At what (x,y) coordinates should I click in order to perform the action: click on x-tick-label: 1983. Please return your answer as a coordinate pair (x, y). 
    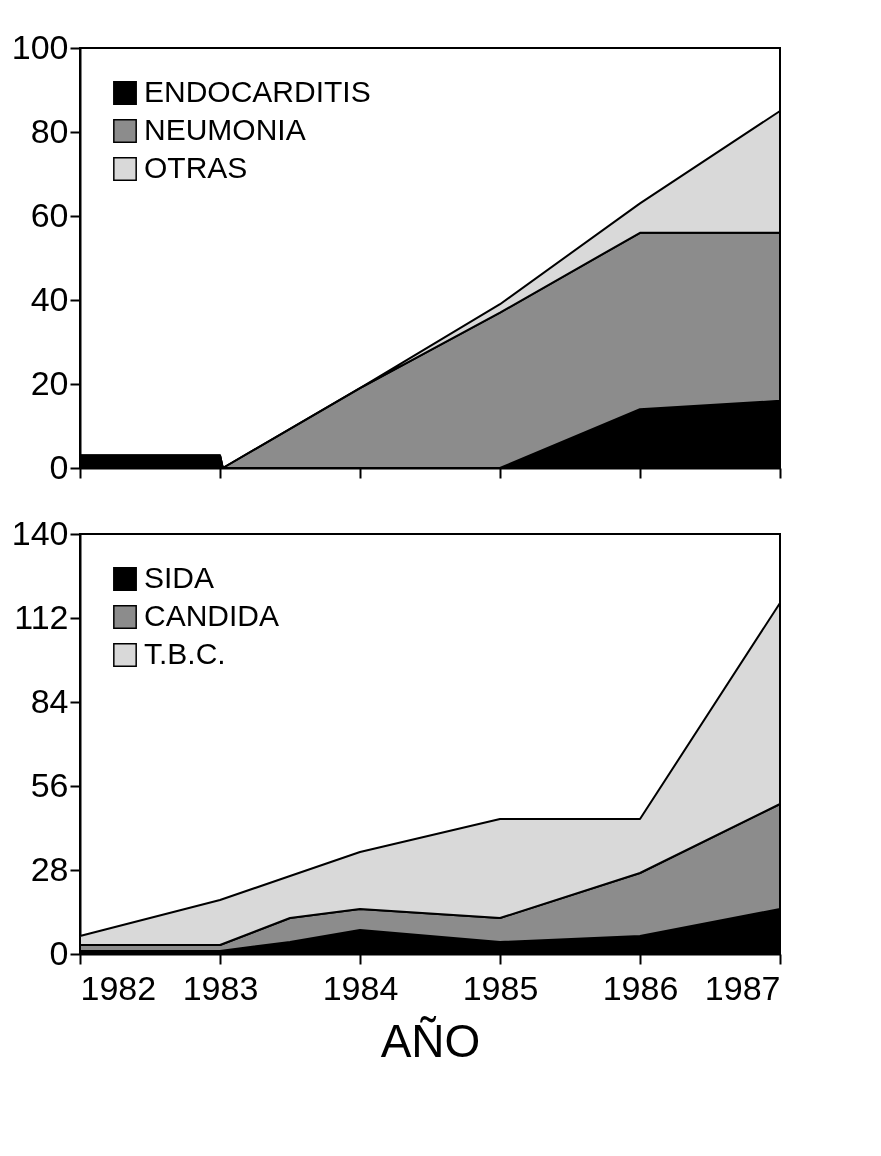
    Looking at the image, I should click on (220, 987).